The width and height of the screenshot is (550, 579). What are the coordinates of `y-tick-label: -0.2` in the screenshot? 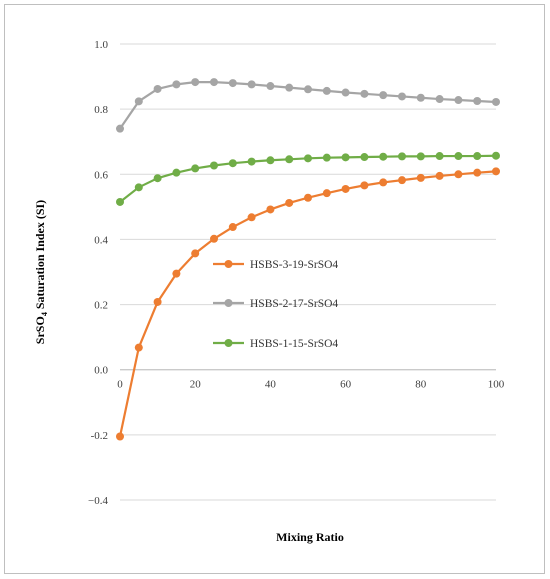 It's located at (99, 436).